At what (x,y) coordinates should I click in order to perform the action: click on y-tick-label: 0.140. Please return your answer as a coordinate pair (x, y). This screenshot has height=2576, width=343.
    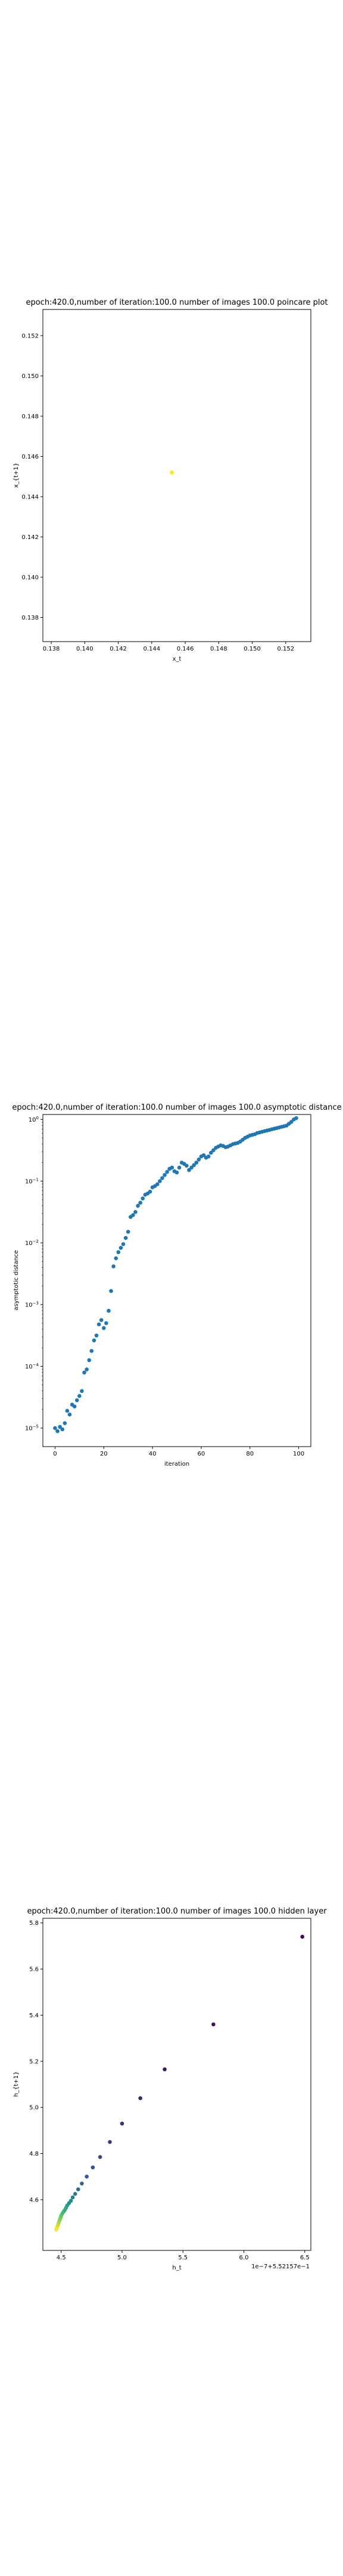
    Looking at the image, I should click on (30, 577).